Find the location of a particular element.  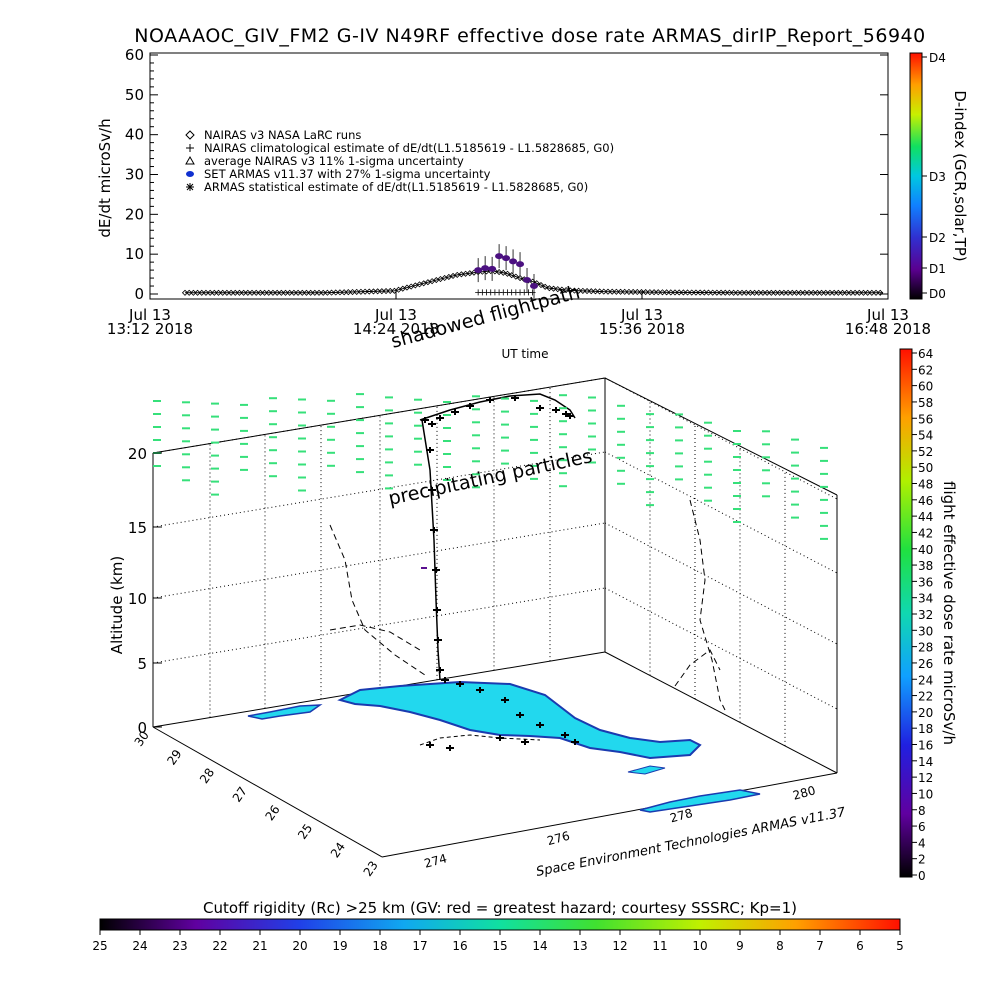

nairas-series-line is located at coordinates (534, 282).